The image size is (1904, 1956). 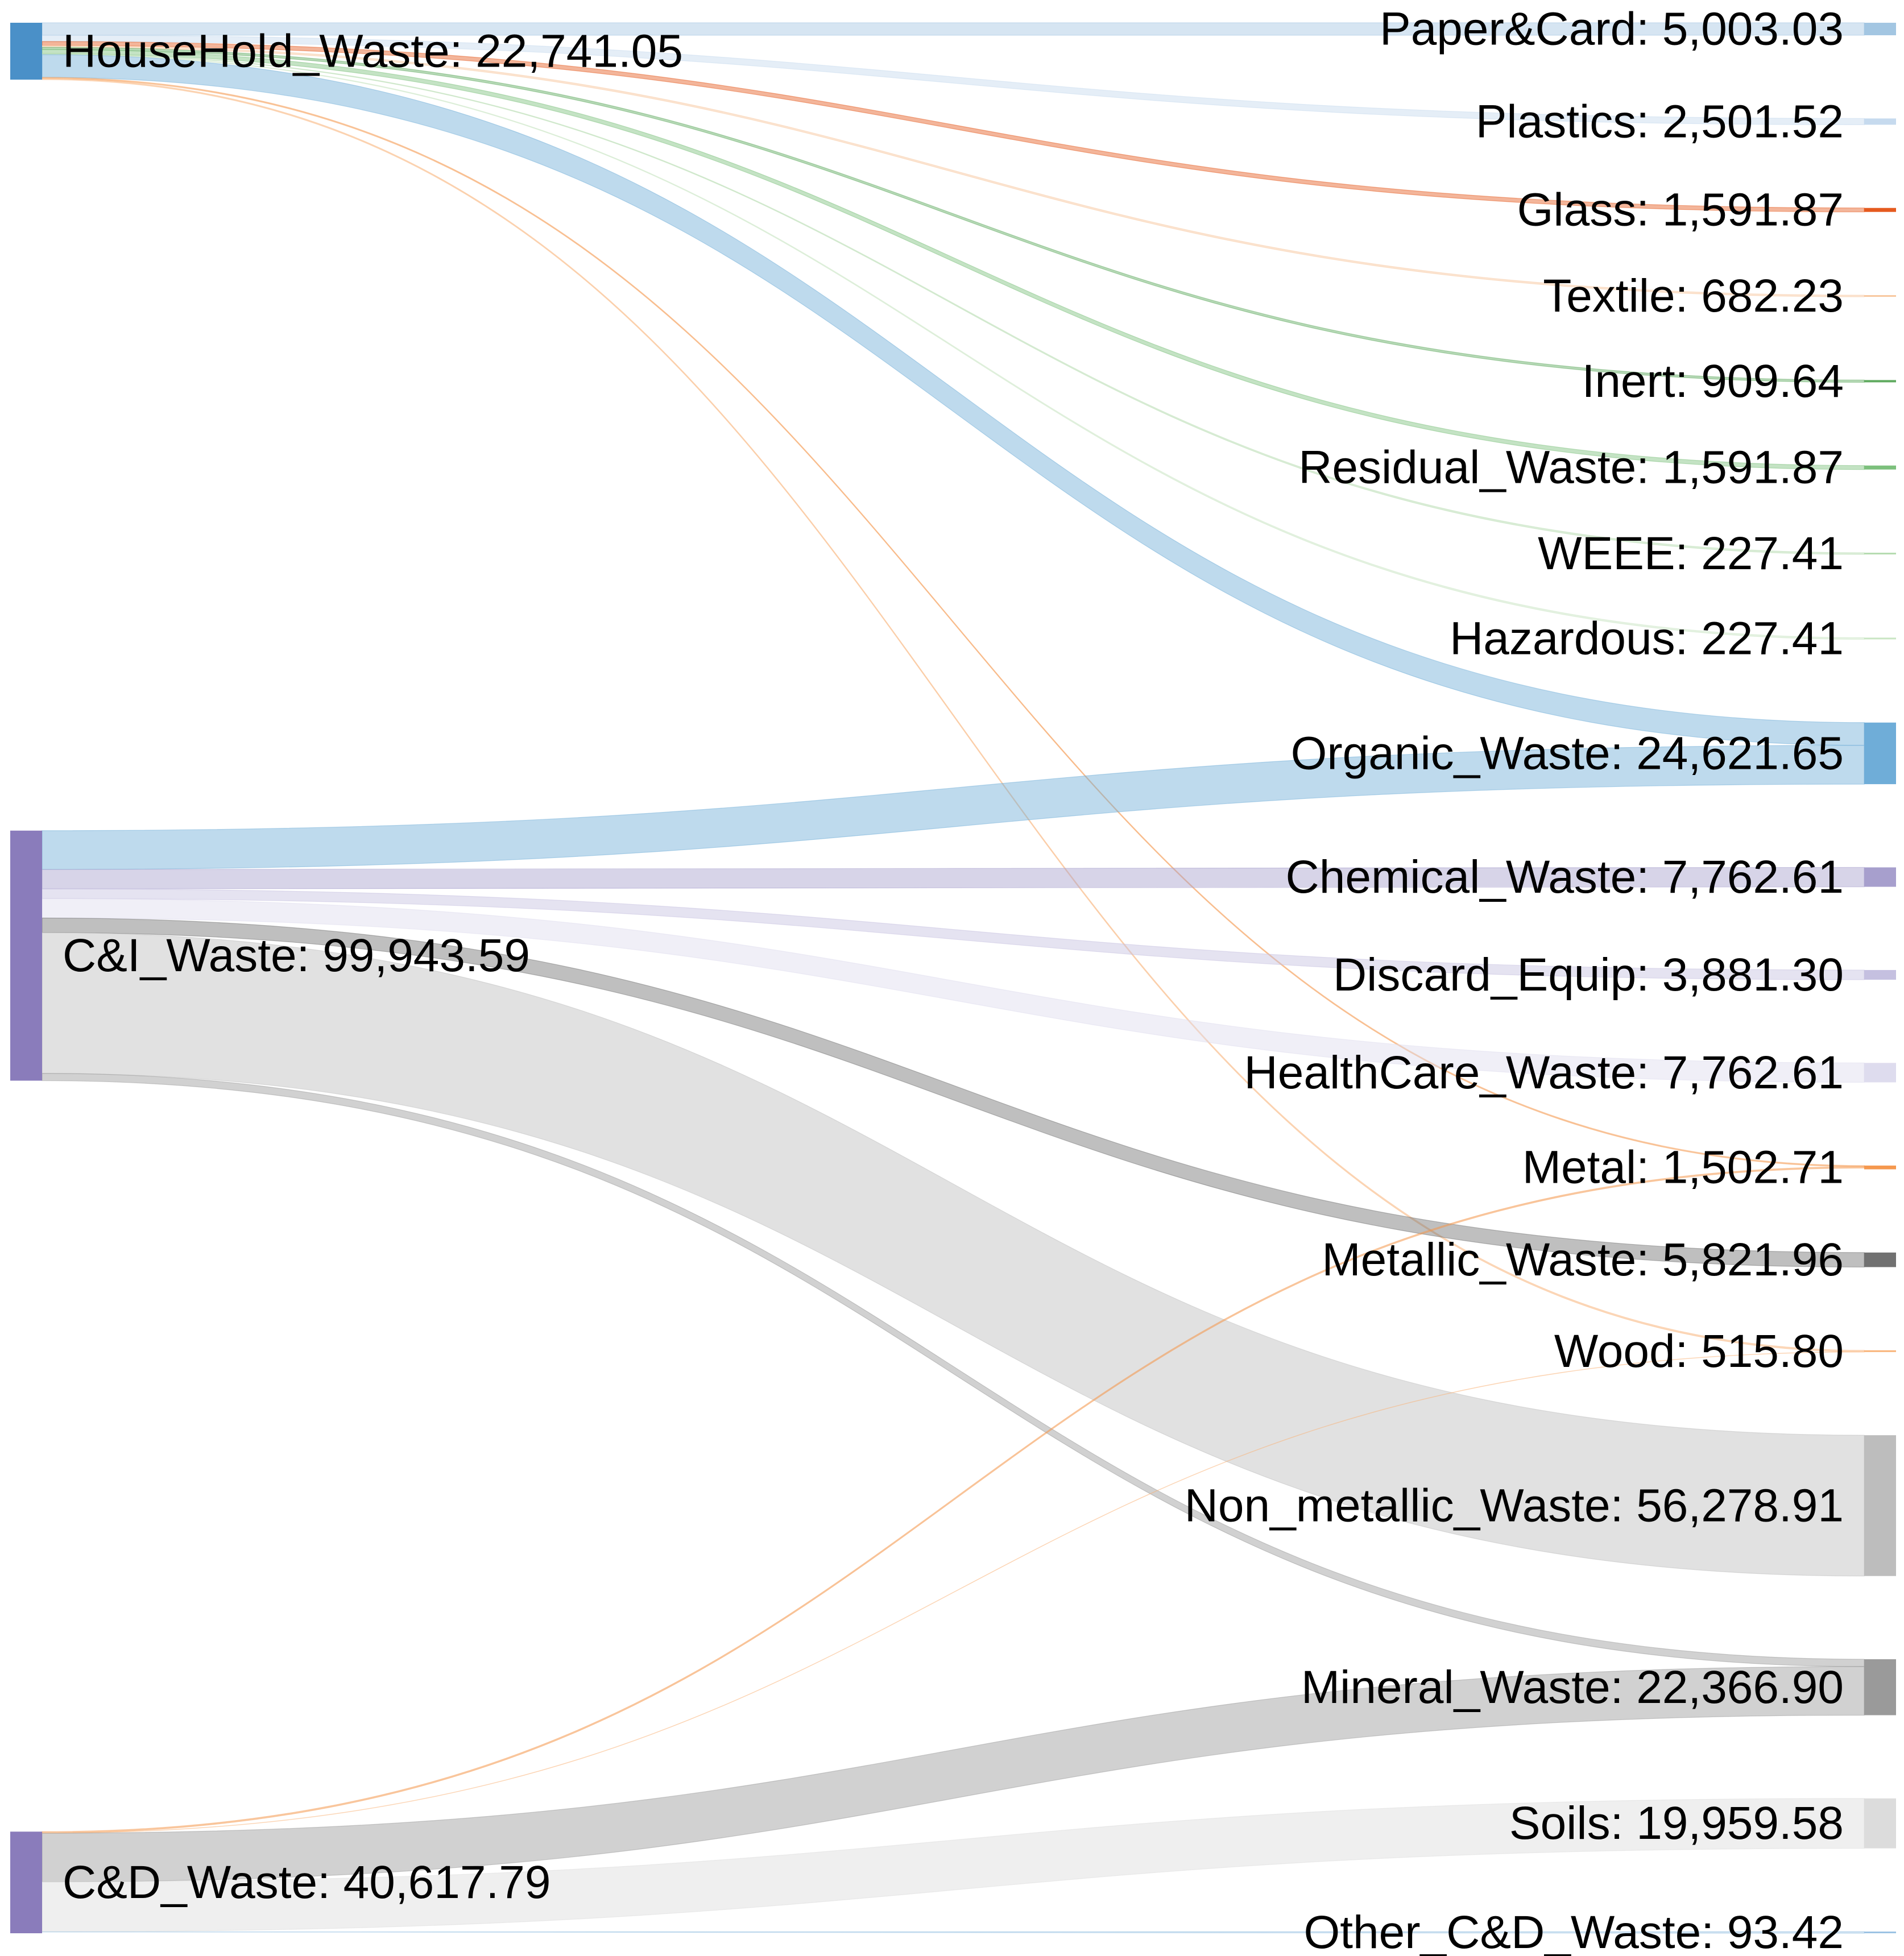 I want to click on target-node-weee, so click(x=1880, y=554).